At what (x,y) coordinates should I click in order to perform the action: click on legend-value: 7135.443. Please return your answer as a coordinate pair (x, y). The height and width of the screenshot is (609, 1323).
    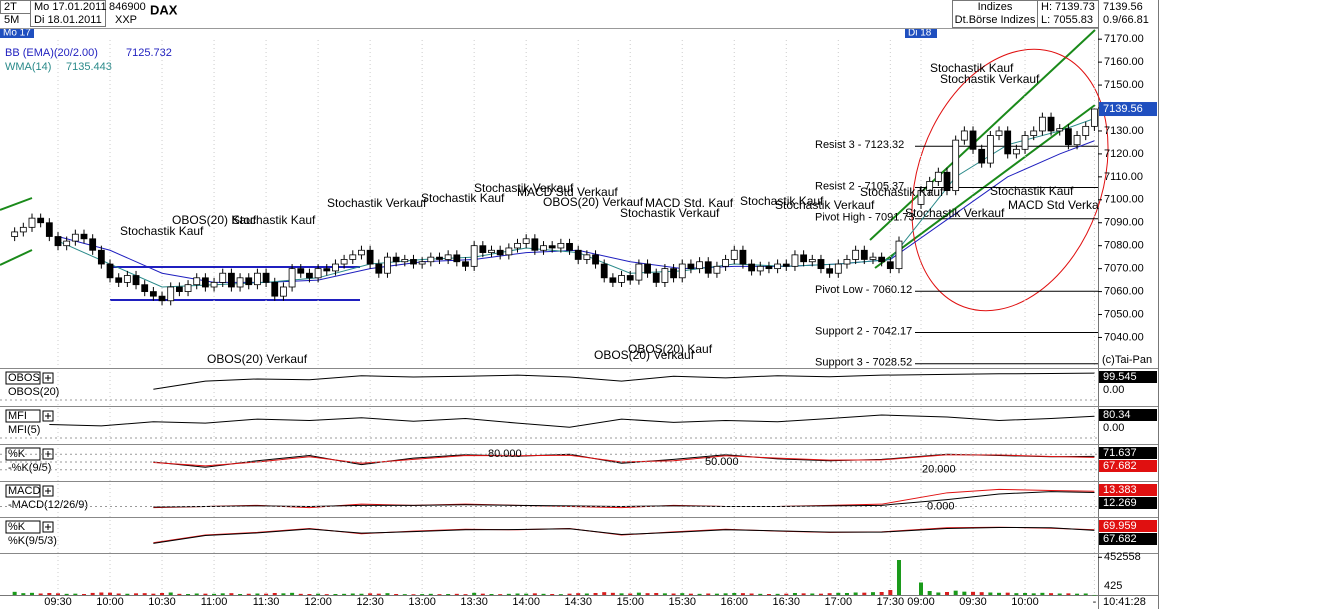
    Looking at the image, I should click on (89, 67).